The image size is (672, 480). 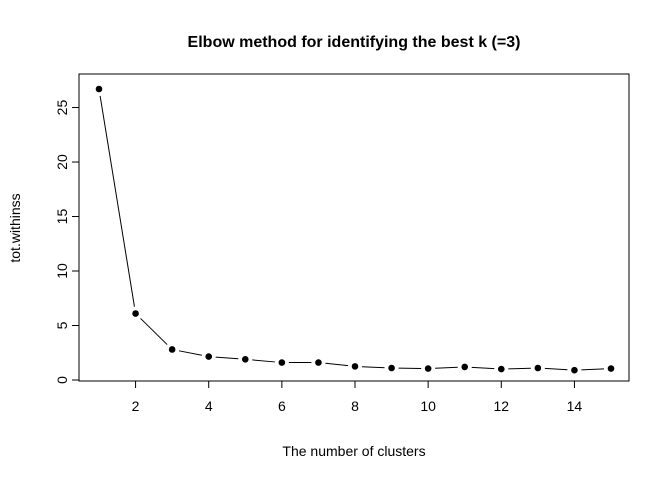 What do you see at coordinates (15, 227) in the screenshot?
I see `y-axis-label: tot.withinss` at bounding box center [15, 227].